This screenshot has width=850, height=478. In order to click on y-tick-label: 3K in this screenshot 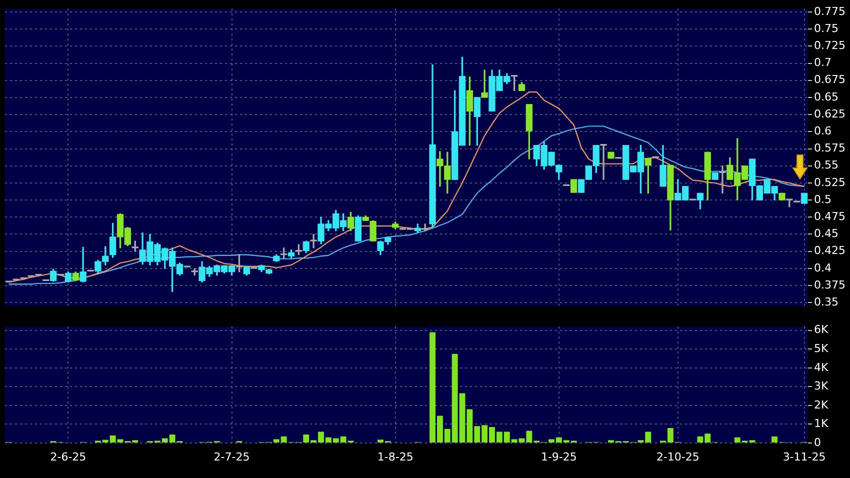, I will do `click(821, 386)`.